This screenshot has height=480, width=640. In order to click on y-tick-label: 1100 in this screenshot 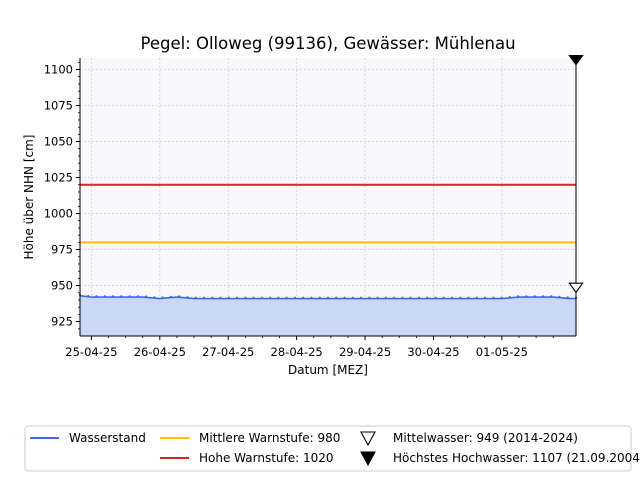, I will do `click(58, 70)`.